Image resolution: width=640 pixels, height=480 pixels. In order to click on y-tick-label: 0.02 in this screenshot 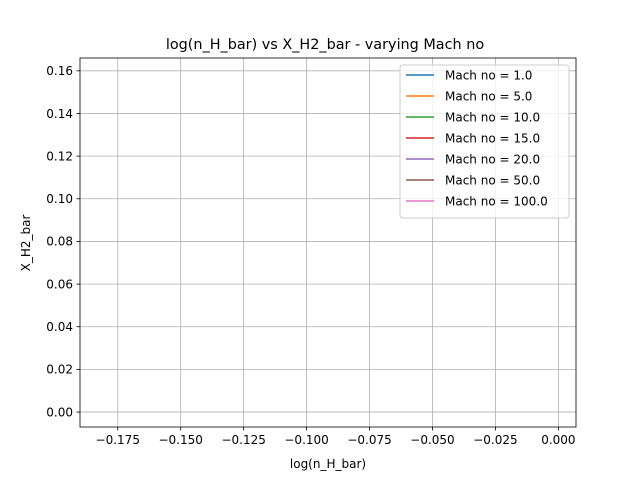, I will do `click(59, 370)`.